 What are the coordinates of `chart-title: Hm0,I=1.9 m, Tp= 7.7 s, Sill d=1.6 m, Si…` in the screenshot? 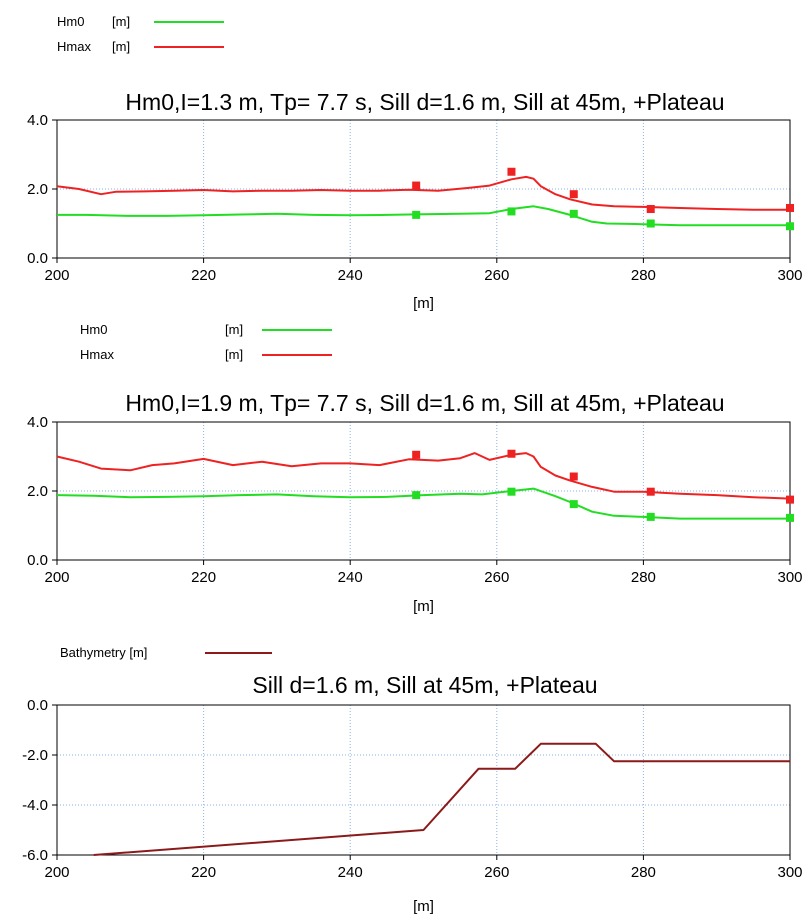 It's located at (424, 403).